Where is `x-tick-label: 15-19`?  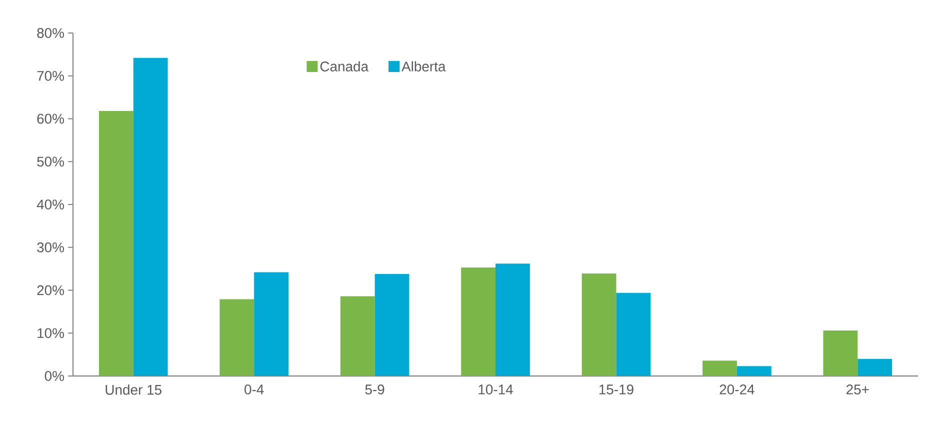
x-tick-label: 15-19 is located at coordinates (616, 389).